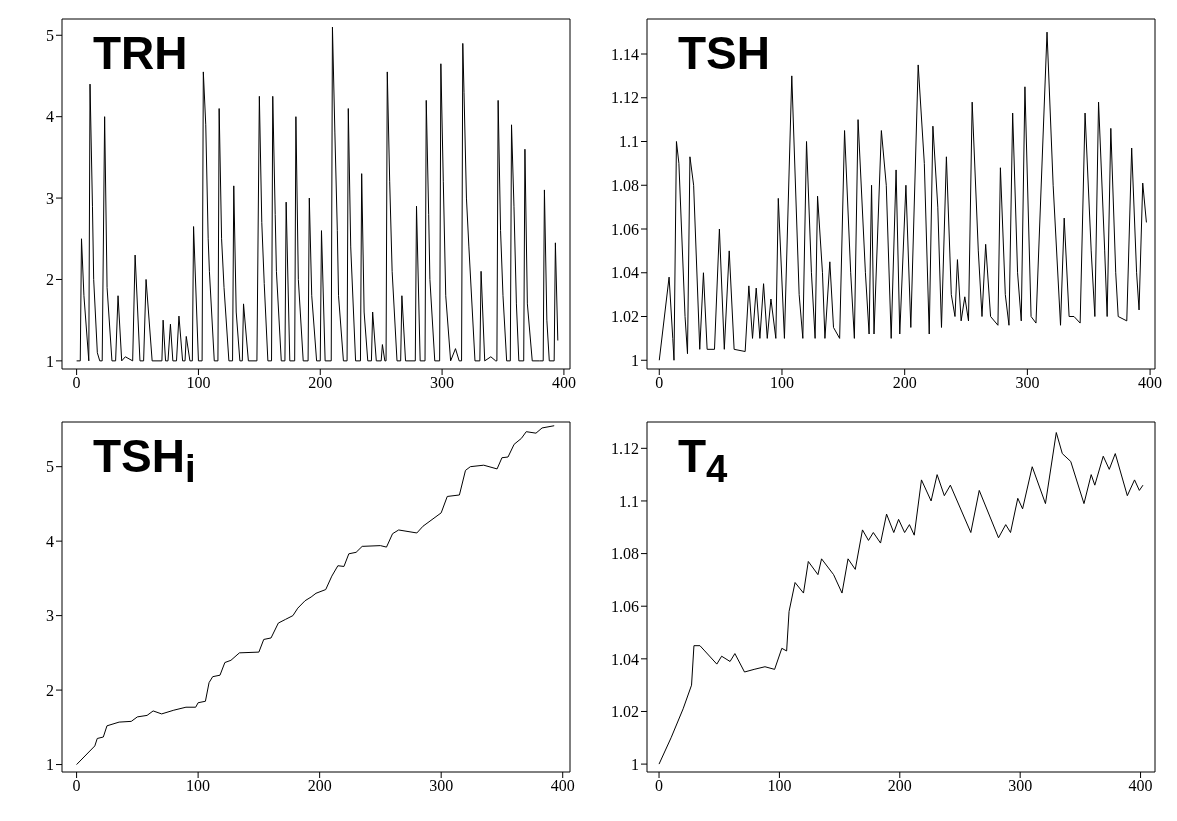 The width and height of the screenshot is (1177, 821). I want to click on chart-title: TSH, so click(724, 53).